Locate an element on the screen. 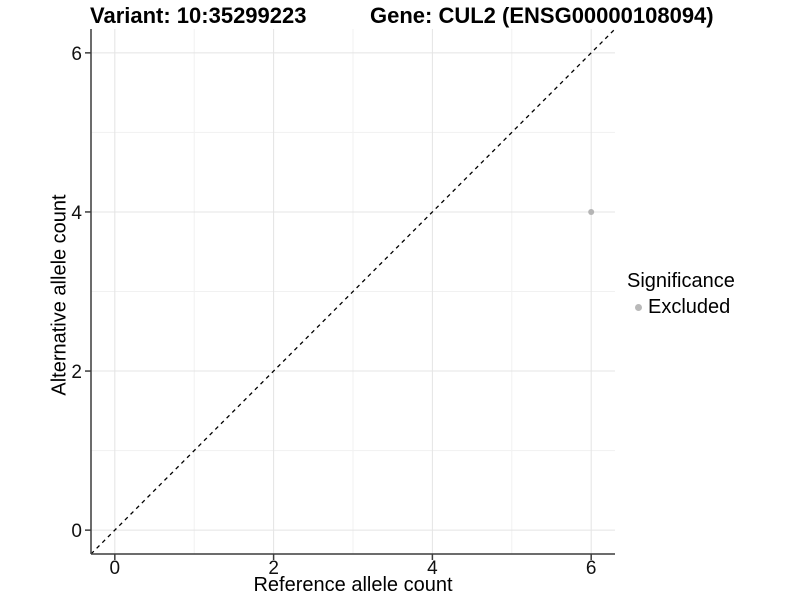 The height and width of the screenshot is (600, 800). variant-title: Variant: 10:35299223 is located at coordinates (198, 15).